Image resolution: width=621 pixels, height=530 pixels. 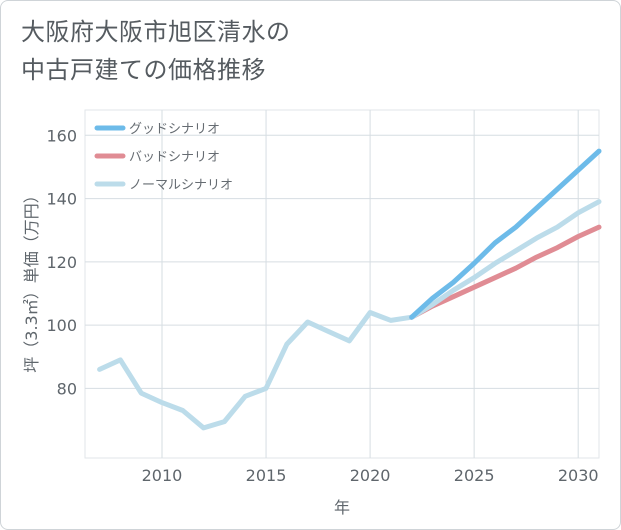 What do you see at coordinates (266, 475) in the screenshot?
I see `x-tick-label: 2015` at bounding box center [266, 475].